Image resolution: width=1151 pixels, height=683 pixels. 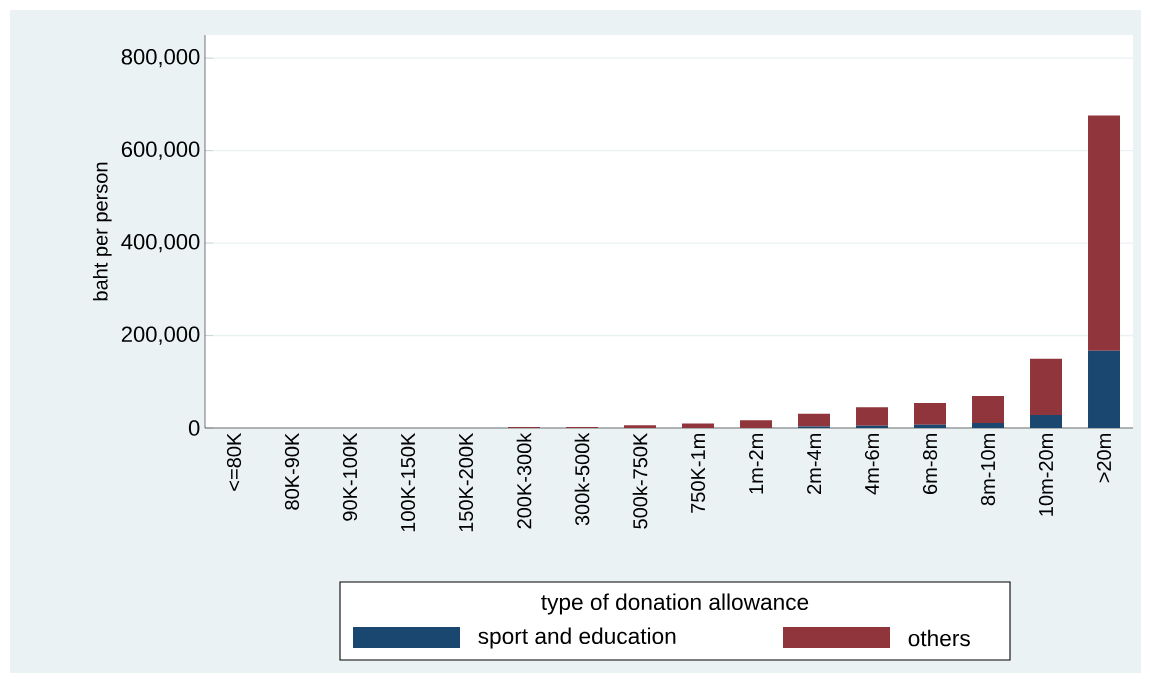 I want to click on y-tick-label: 600,000, so click(x=160, y=150).